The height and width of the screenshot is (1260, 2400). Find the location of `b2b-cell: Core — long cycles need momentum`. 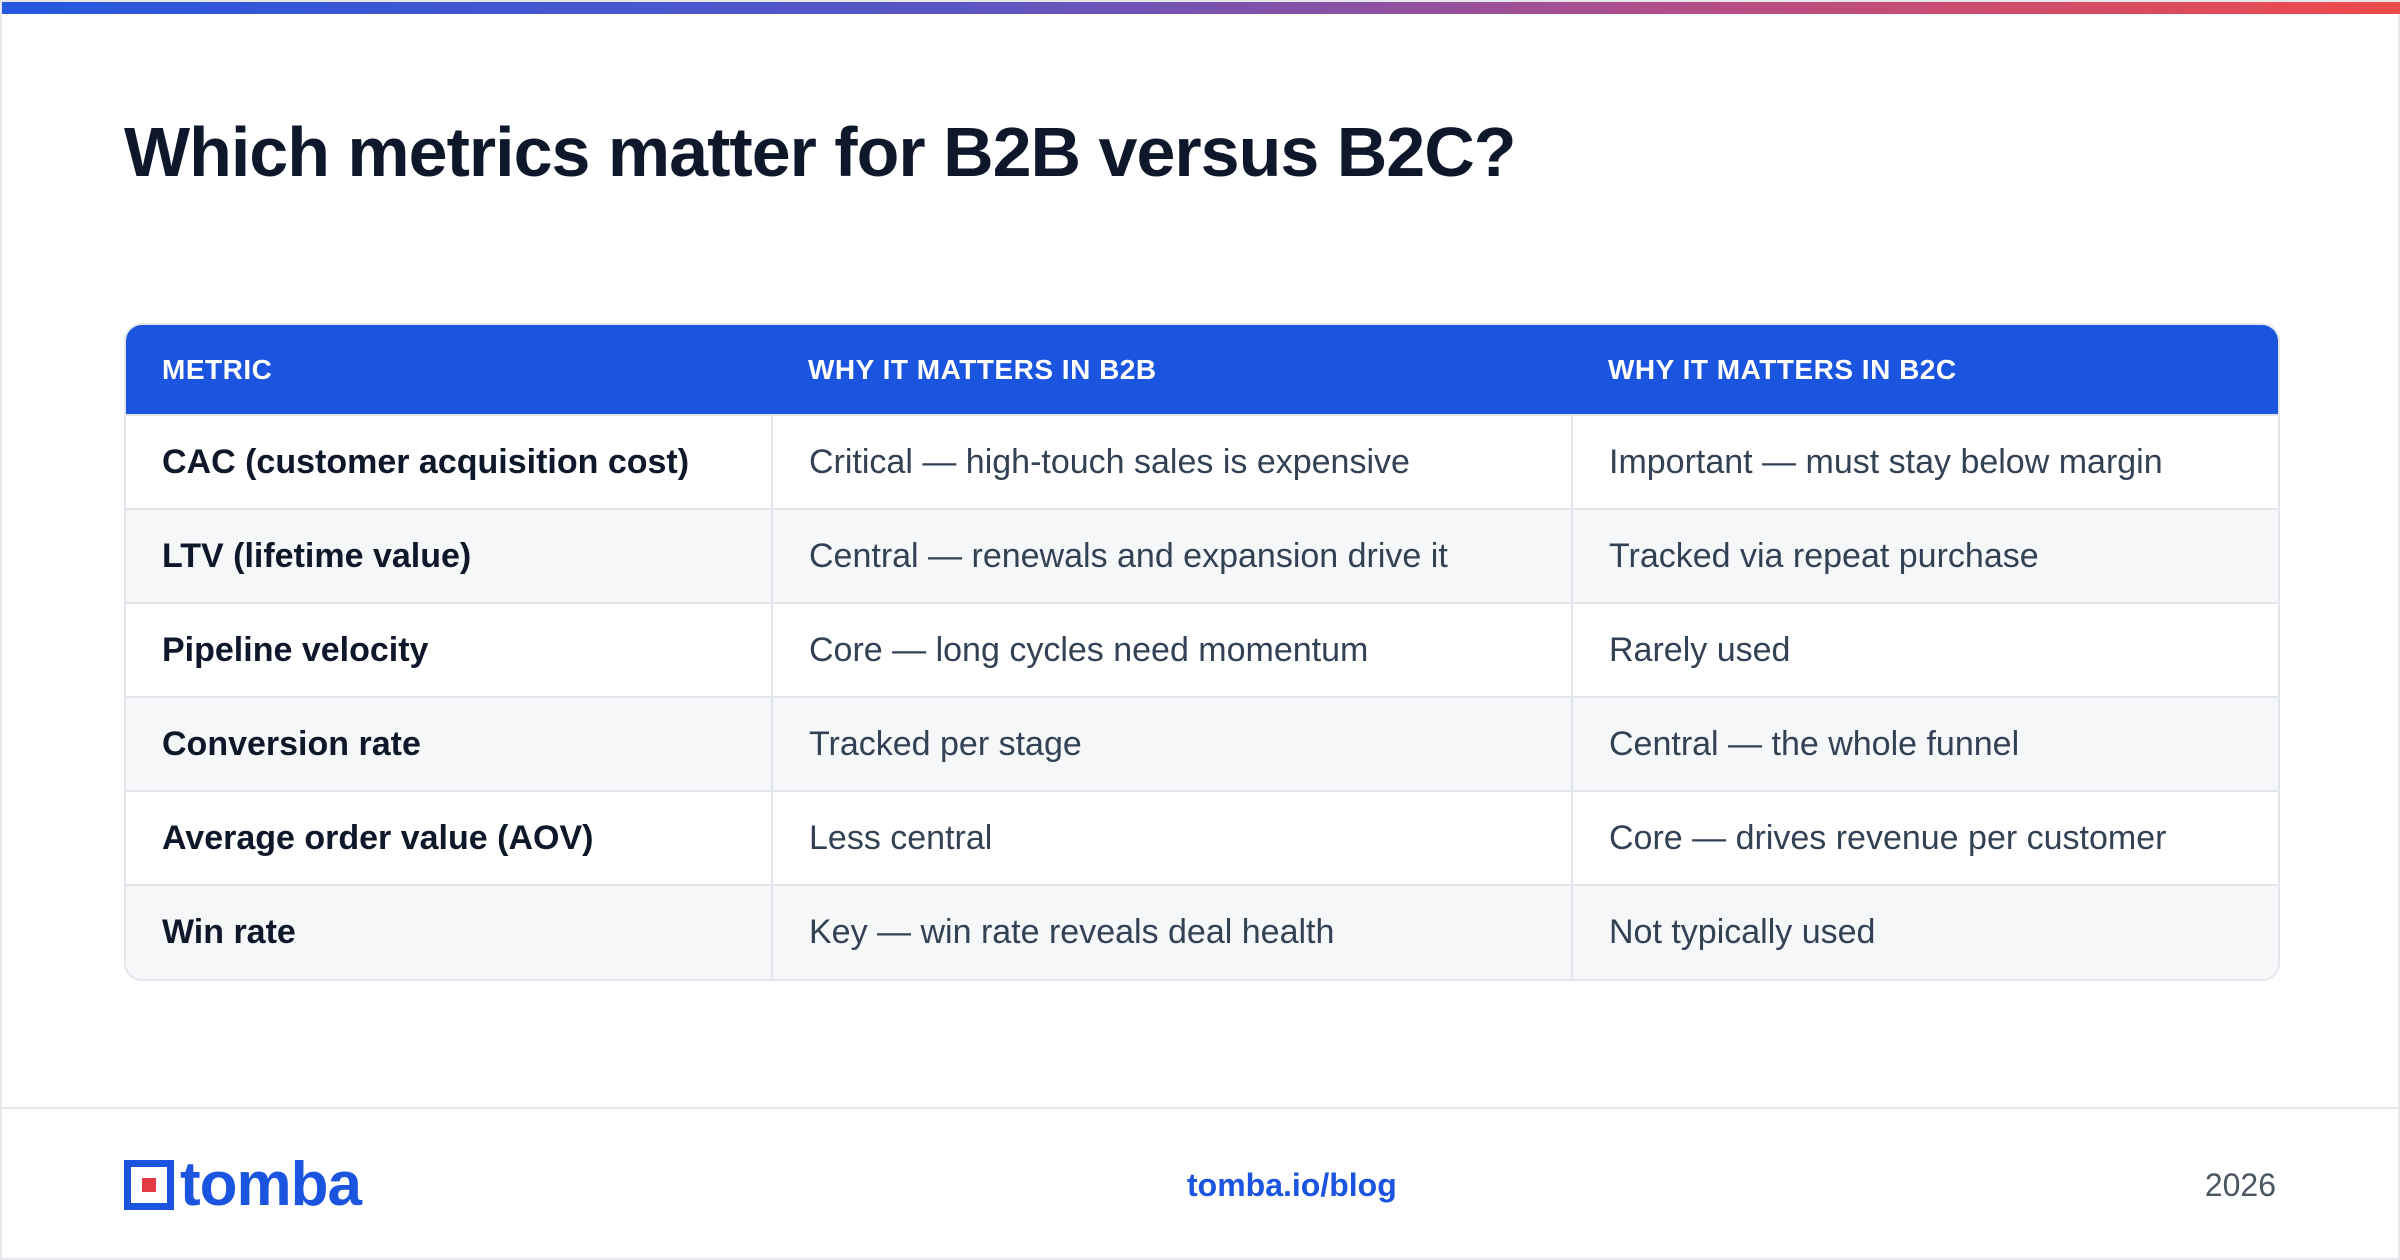

b2b-cell: Core — long cycles need momentum is located at coordinates (1171, 649).